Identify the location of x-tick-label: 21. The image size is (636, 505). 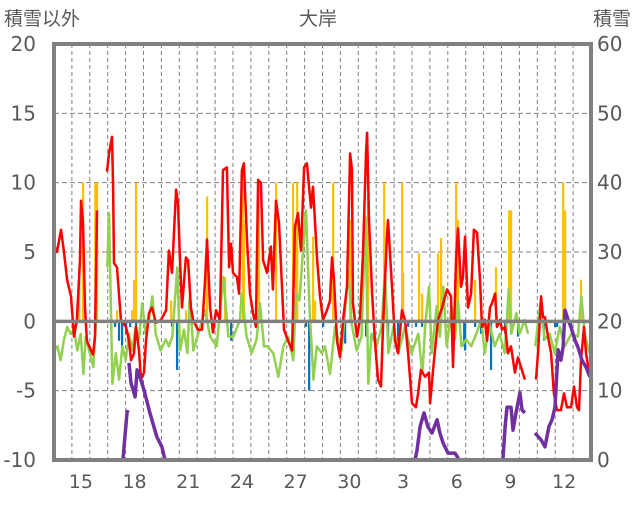
(188, 482).